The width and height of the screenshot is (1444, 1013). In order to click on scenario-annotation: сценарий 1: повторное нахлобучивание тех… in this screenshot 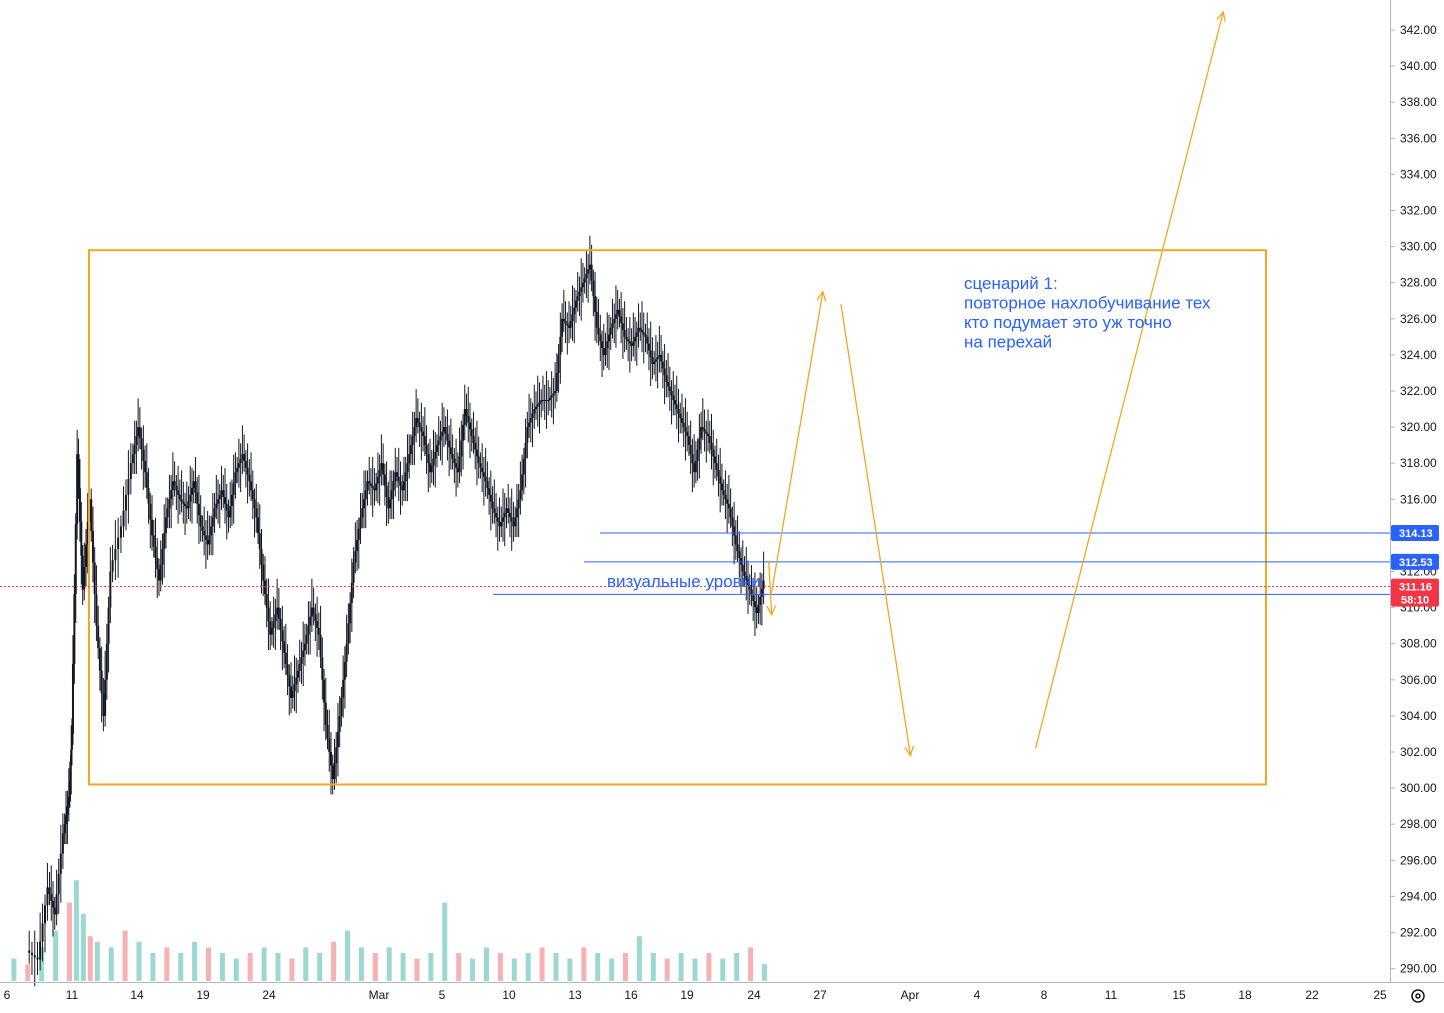, I will do `click(1087, 313)`.